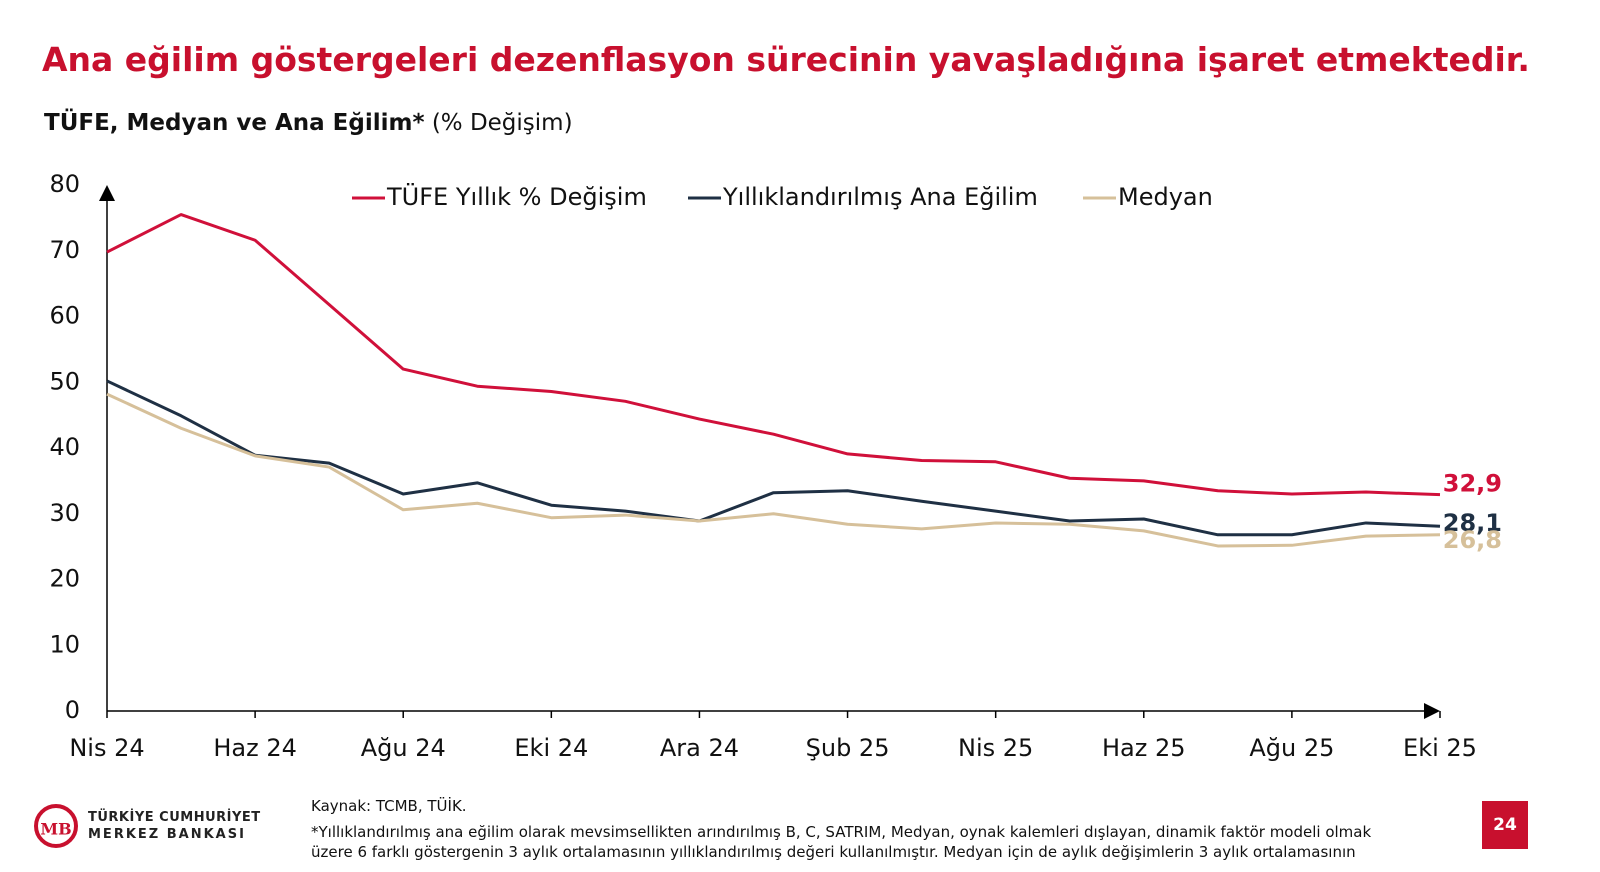 This screenshot has width=1600, height=872. Describe the element at coordinates (234, 123) in the screenshot. I see `subtitle-main: TÜFE, Medyan ve Ana Eğilim*` at that location.